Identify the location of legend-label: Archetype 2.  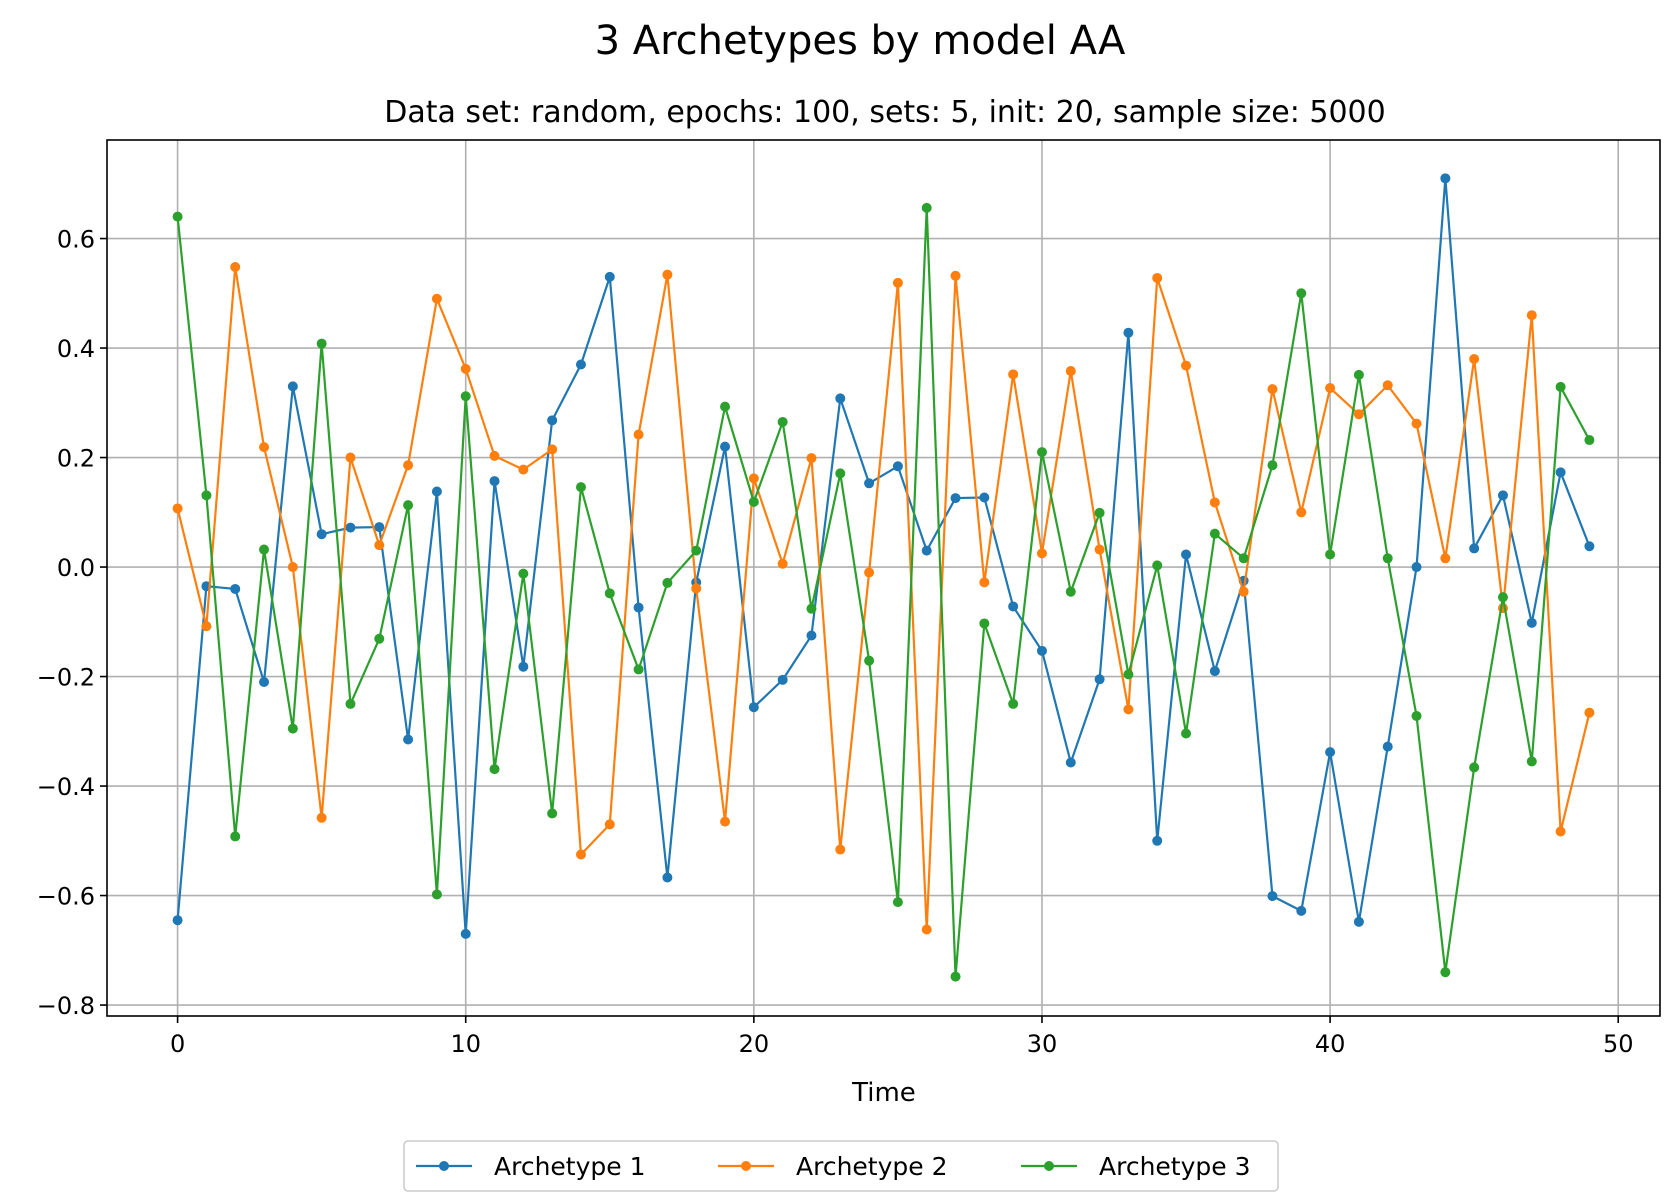
(872, 1166).